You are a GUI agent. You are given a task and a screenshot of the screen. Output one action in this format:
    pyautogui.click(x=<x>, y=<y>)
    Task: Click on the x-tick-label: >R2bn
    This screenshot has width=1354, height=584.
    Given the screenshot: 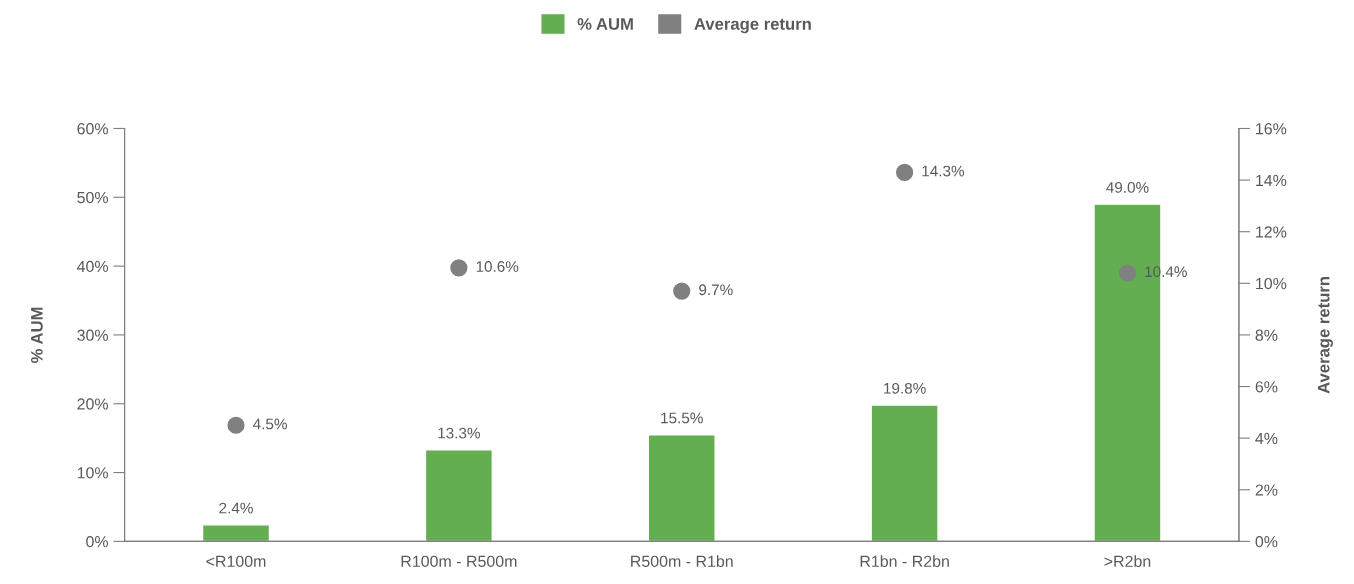 What is the action you would take?
    pyautogui.click(x=1127, y=561)
    